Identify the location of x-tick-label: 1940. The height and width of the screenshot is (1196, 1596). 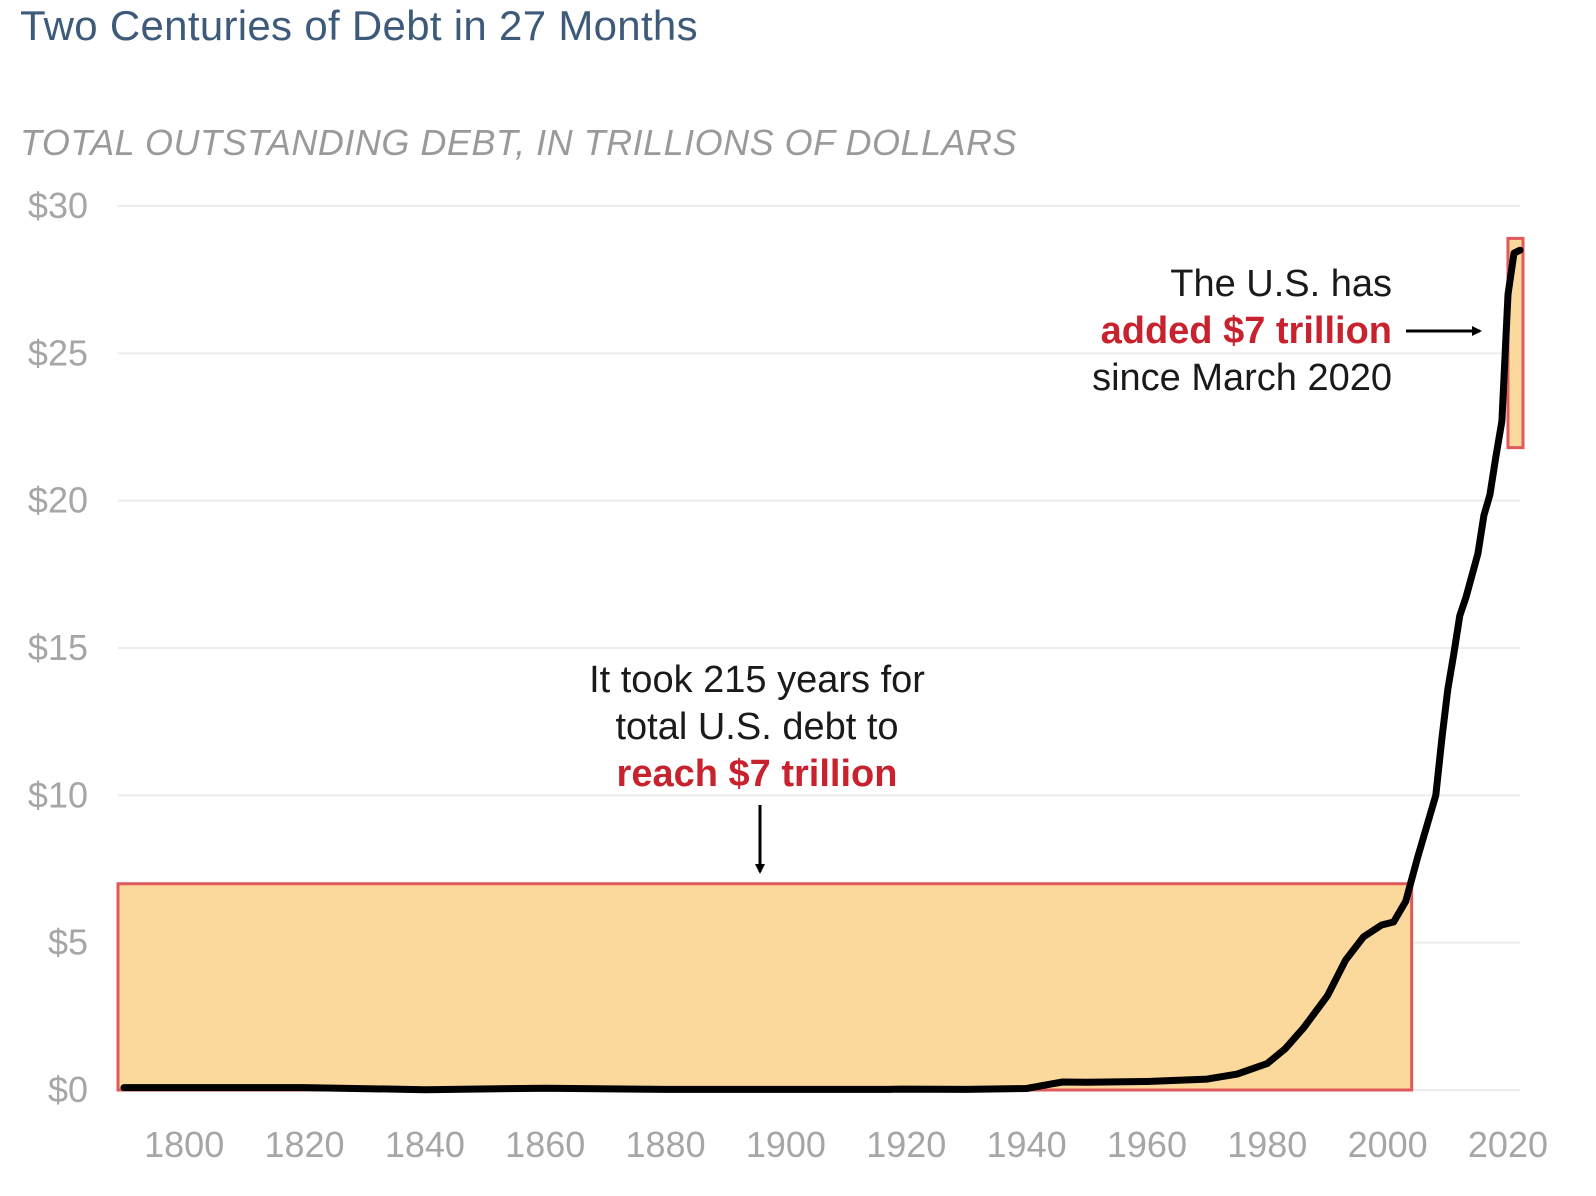
(1027, 1144).